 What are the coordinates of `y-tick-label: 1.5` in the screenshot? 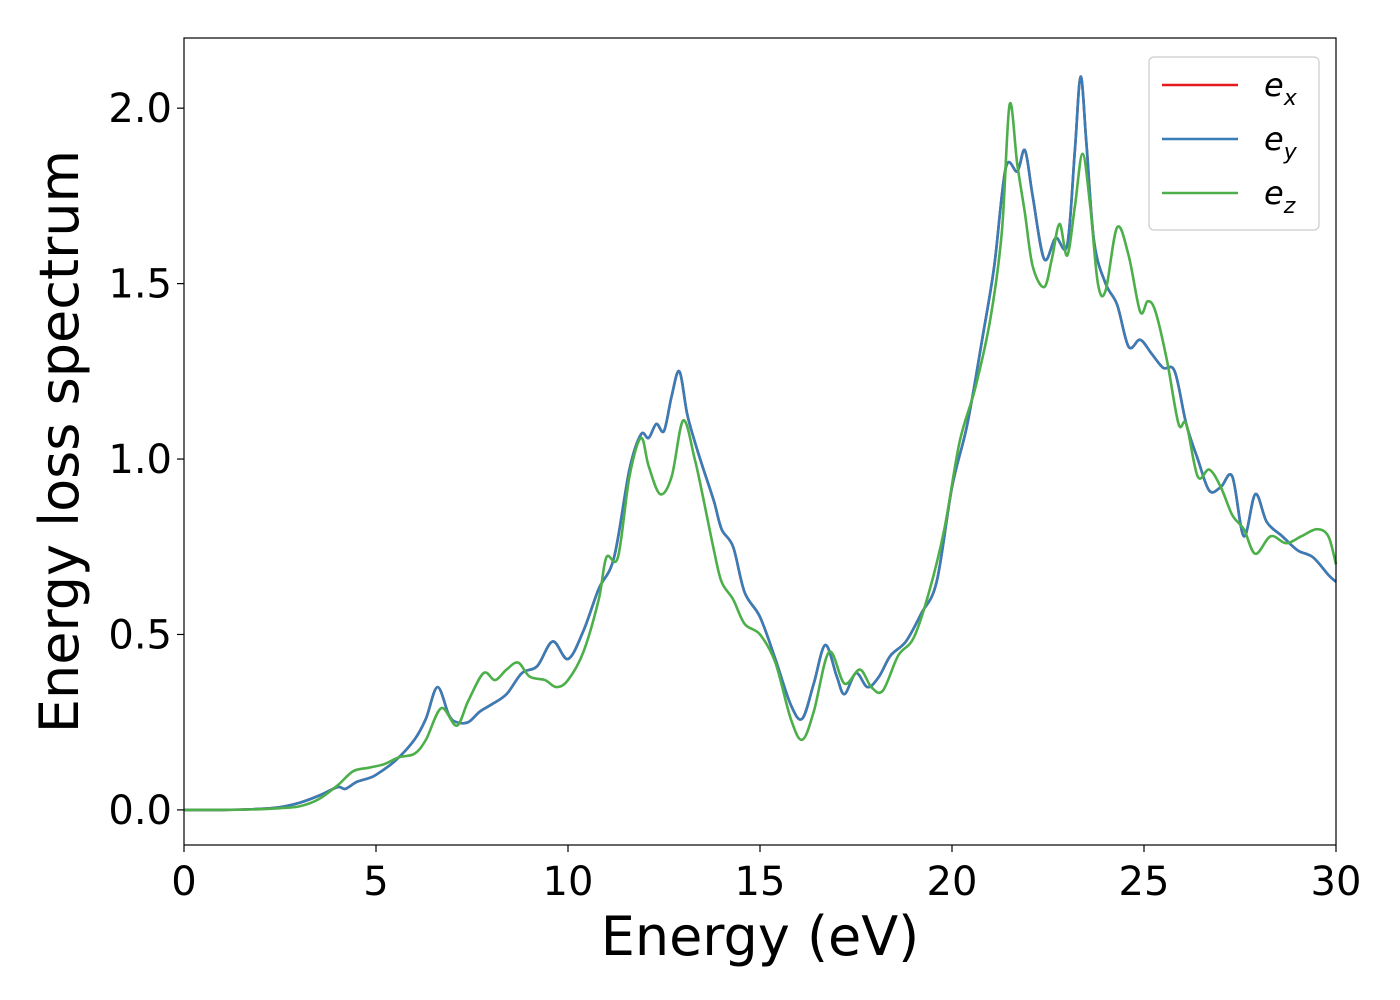 It's located at (140, 285).